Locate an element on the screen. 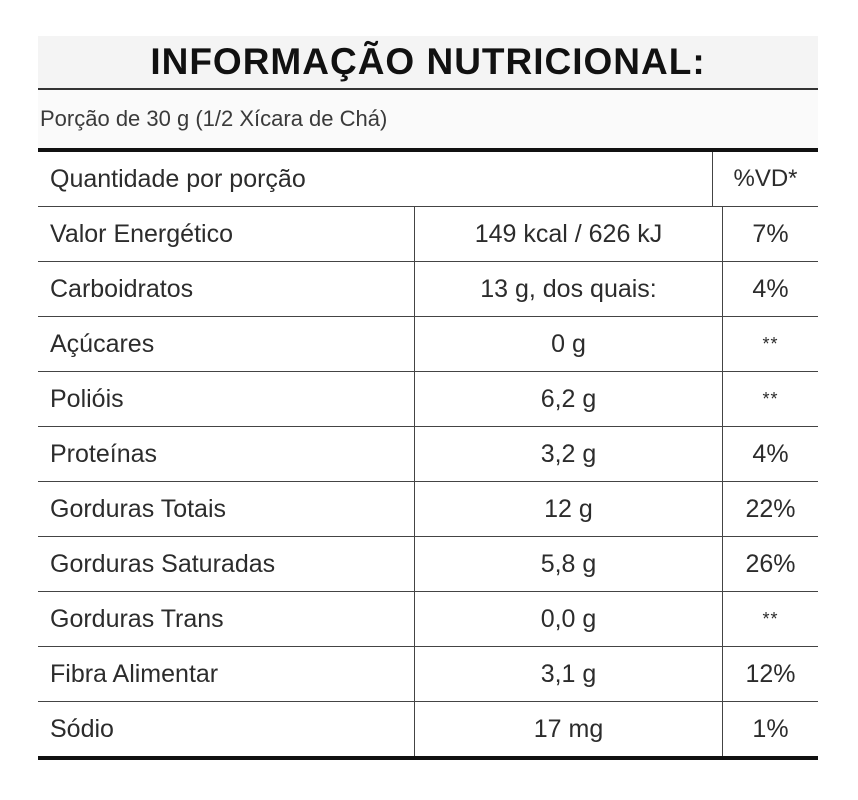 The height and width of the screenshot is (800, 858). portion-size: Porção de 30 g (1/2 Xícara de Chá) is located at coordinates (428, 119).